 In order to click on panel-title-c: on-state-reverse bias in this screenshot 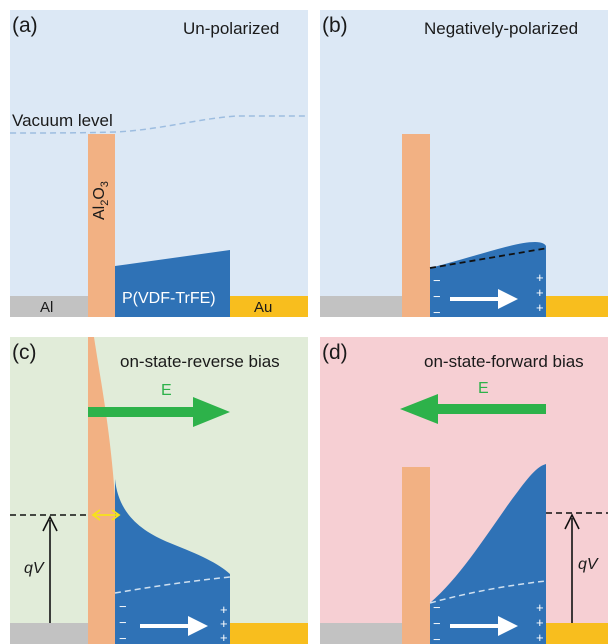, I will do `click(200, 361)`.